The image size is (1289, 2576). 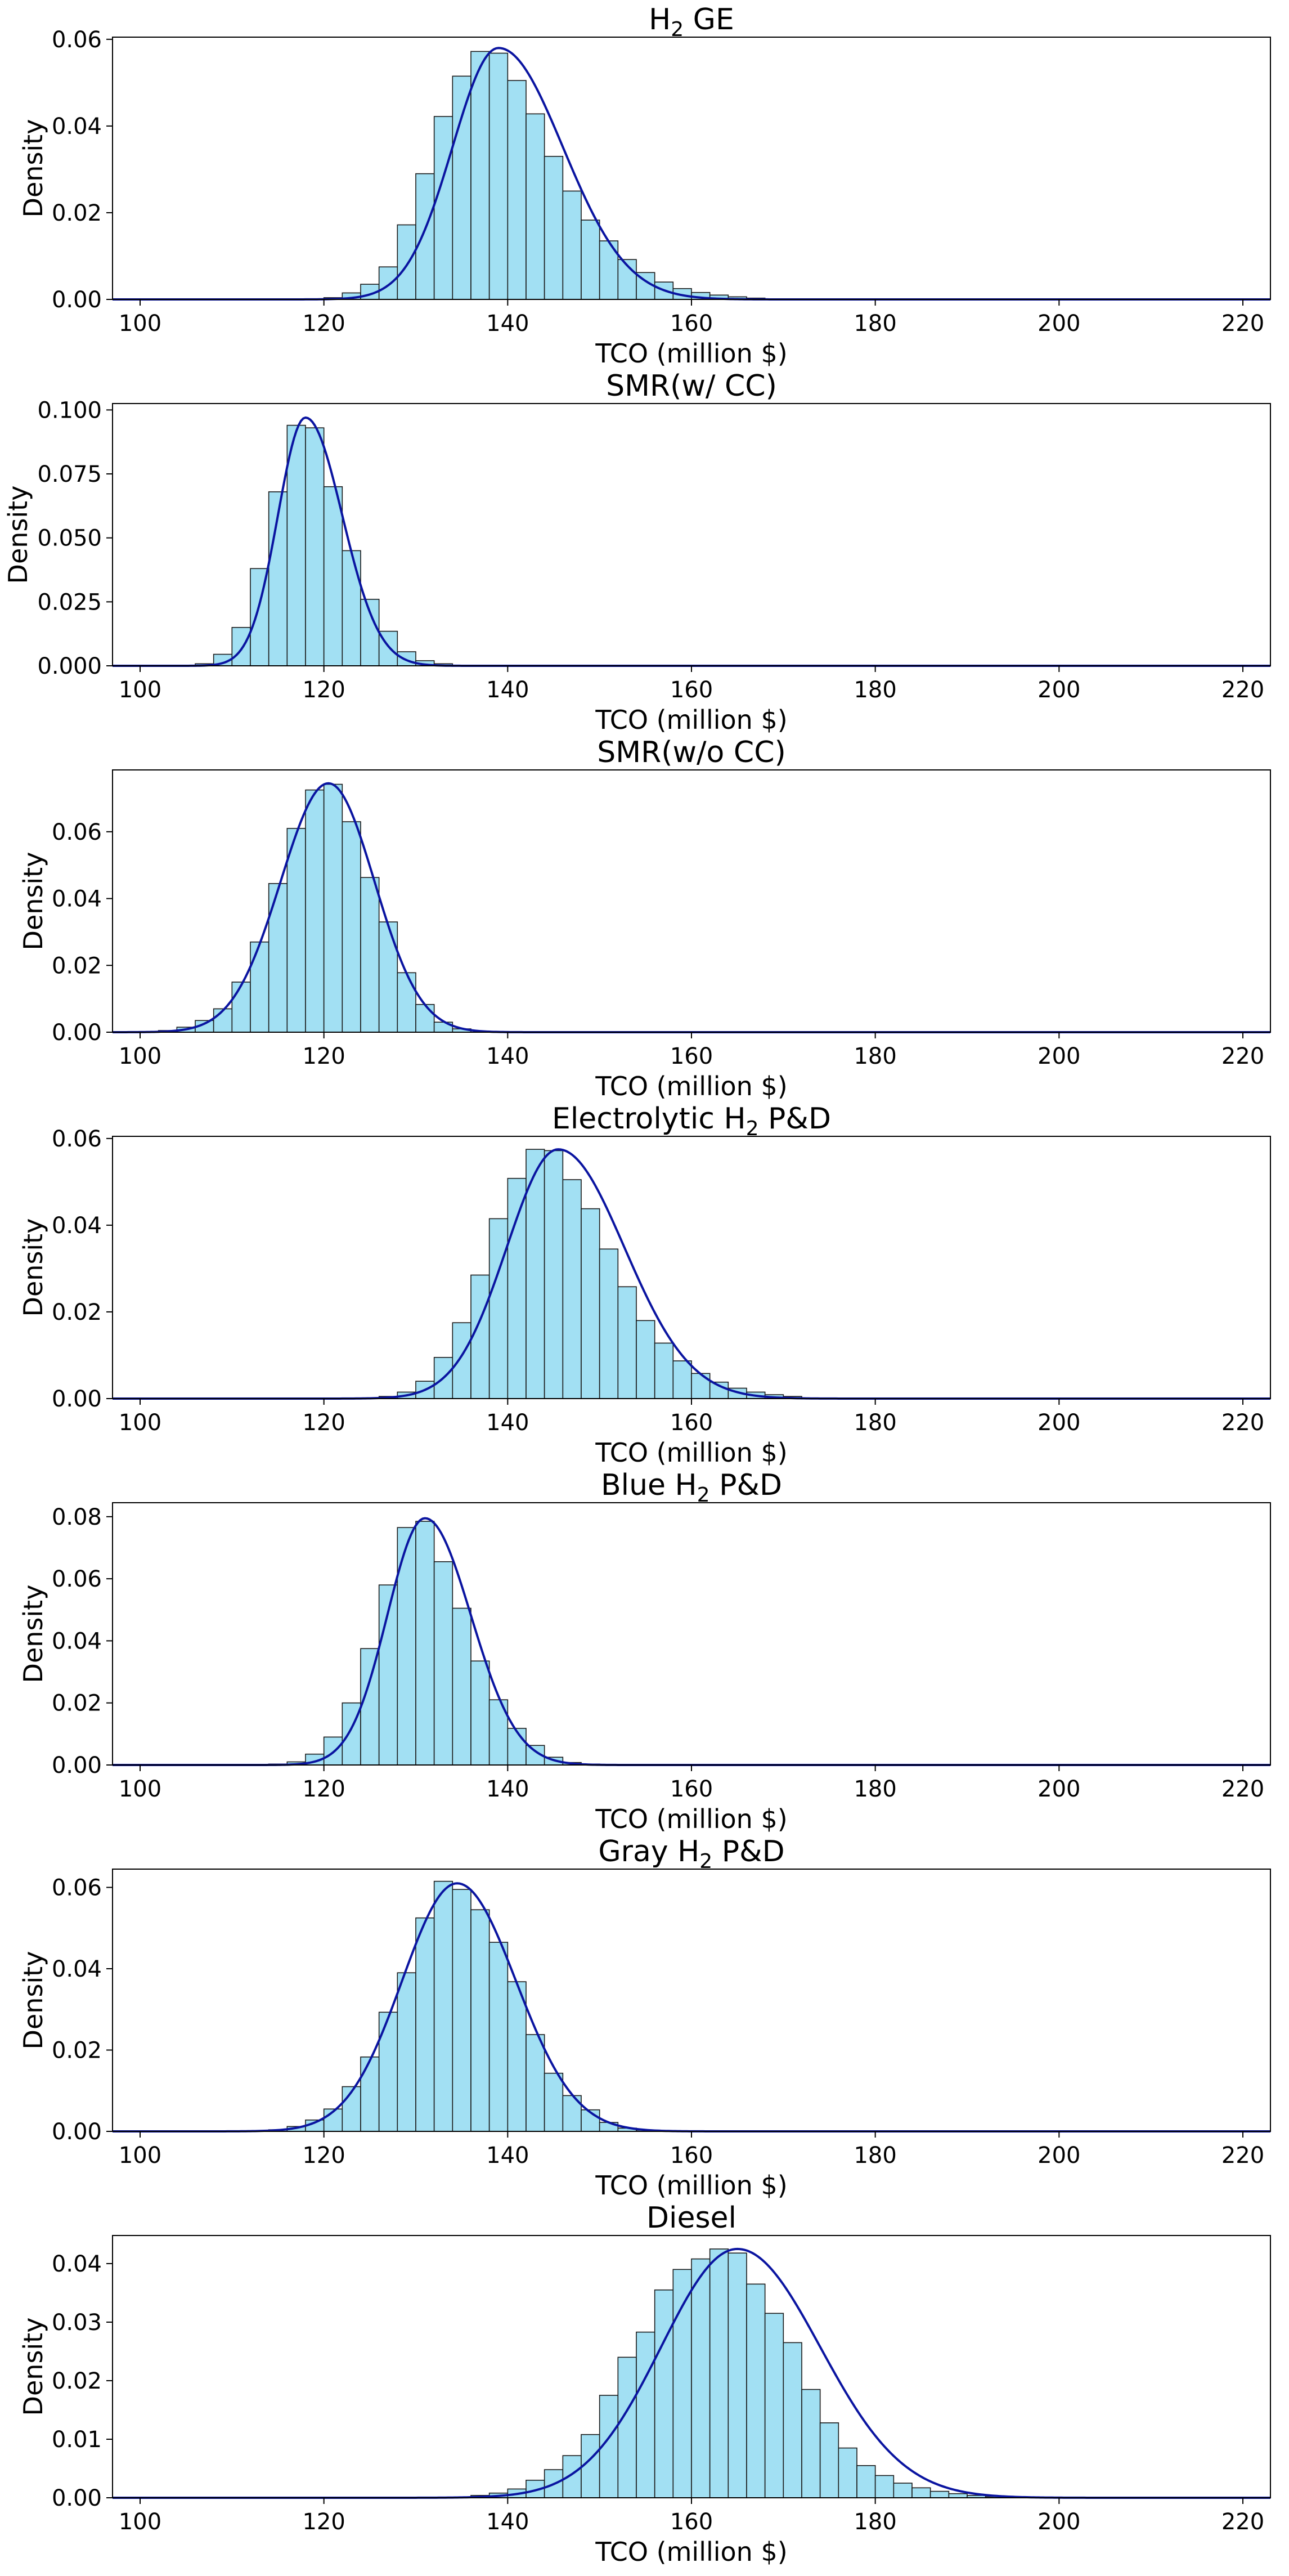 I want to click on y-tick-label: 0.050, so click(x=69, y=539).